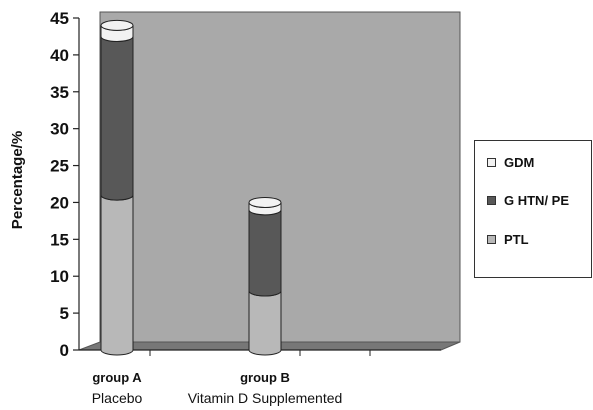 This screenshot has height=410, width=593. What do you see at coordinates (59, 55) in the screenshot?
I see `y-tick-label: 40` at bounding box center [59, 55].